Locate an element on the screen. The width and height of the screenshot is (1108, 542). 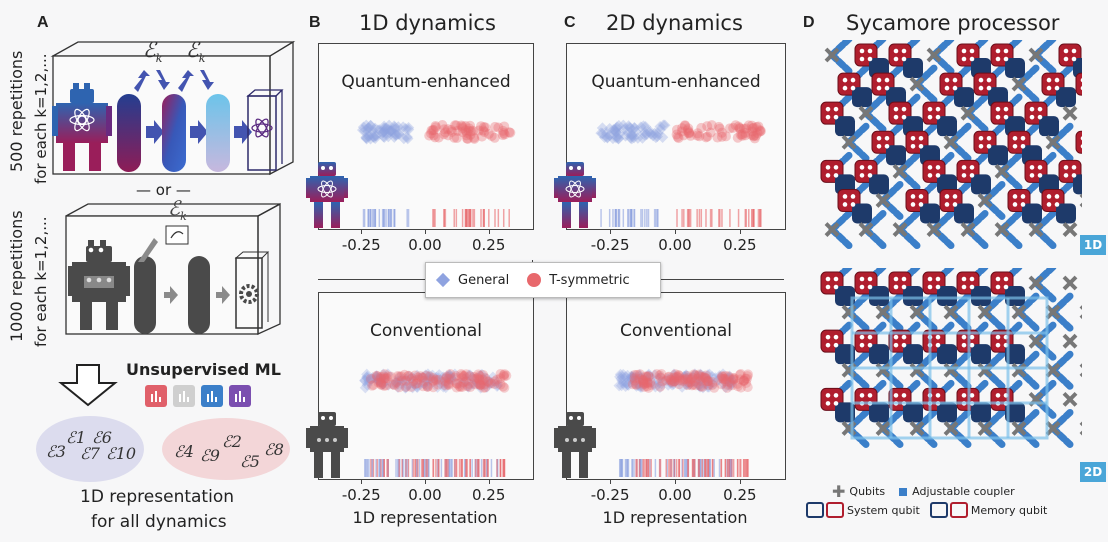
legend-diamond-icon is located at coordinates (443, 280).